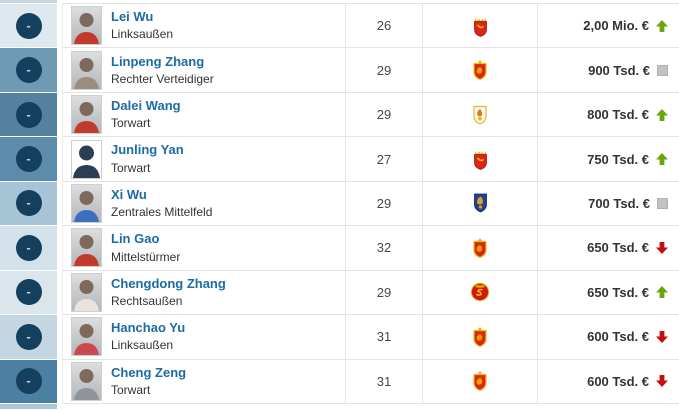  Describe the element at coordinates (204, 247) in the screenshot. I see `player-cell: Lin Gao Mittelstürmer` at that location.